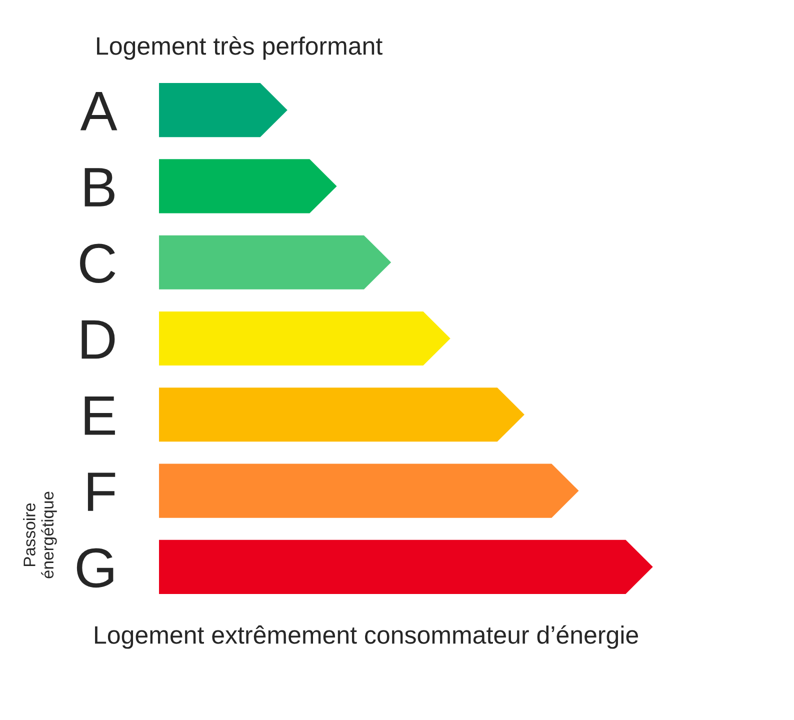 This screenshot has height=720, width=794. Describe the element at coordinates (102, 491) in the screenshot. I see `y-tick-label: F` at that location.